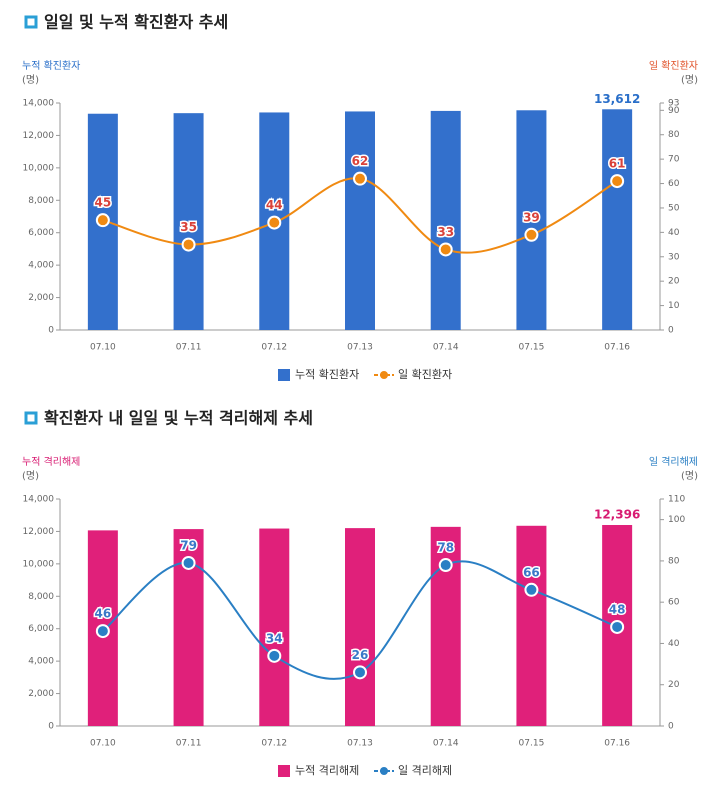 This screenshot has height=793, width=720. I want to click on point-value-label: 48, so click(617, 609).